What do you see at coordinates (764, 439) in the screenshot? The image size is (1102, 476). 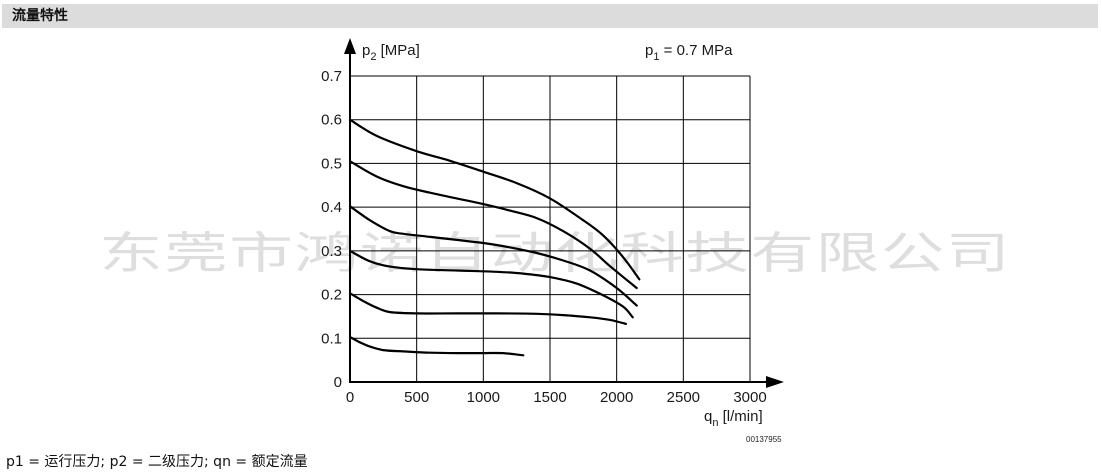 I see `figure-code: 00137955` at bounding box center [764, 439].